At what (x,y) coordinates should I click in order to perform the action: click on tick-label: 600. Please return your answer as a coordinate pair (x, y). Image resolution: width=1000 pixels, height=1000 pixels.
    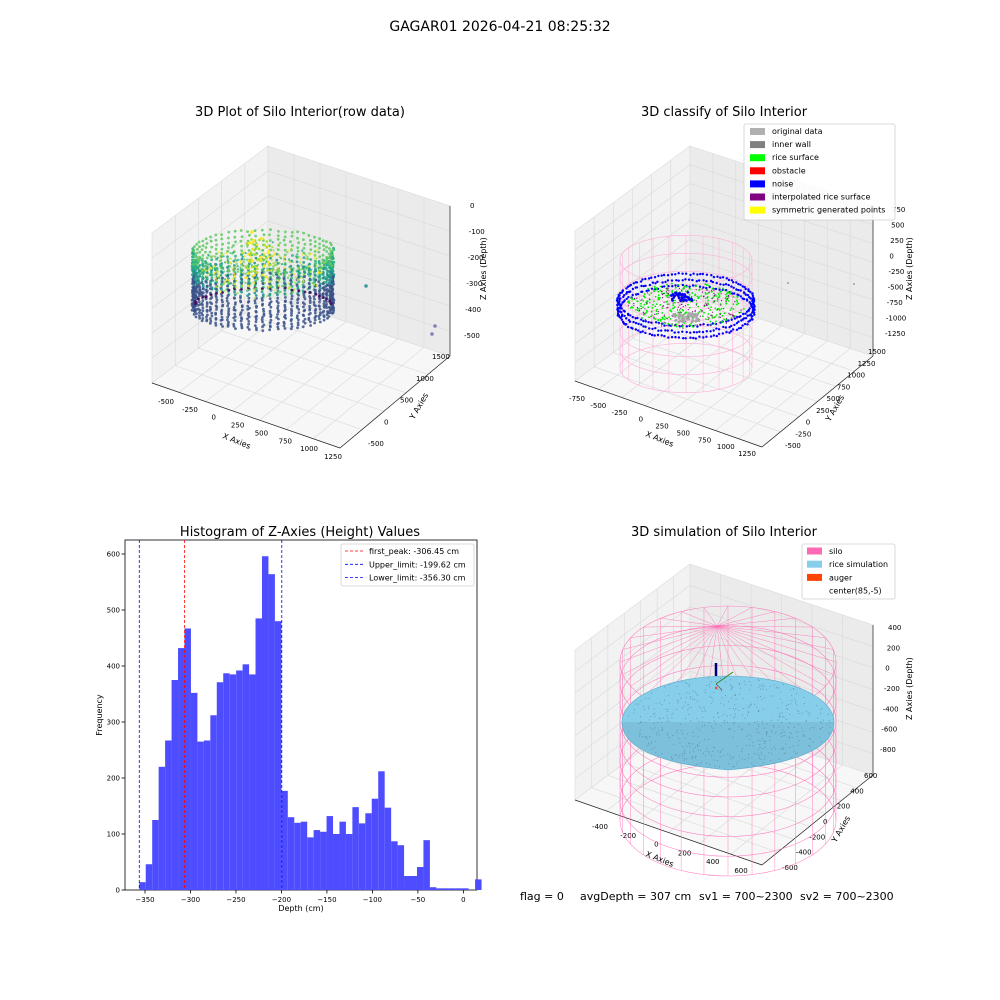
    Looking at the image, I should click on (870, 776).